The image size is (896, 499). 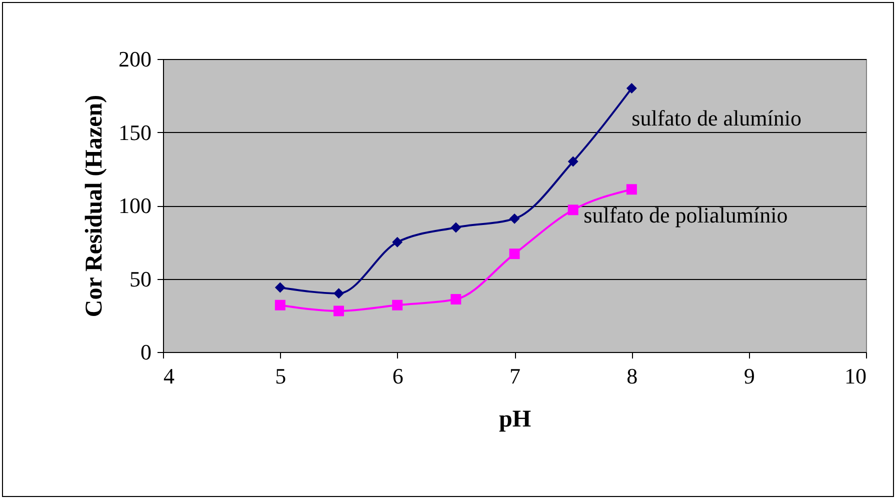 What do you see at coordinates (686, 215) in the screenshot?
I see `series-label: sulfato de polialumínio` at bounding box center [686, 215].